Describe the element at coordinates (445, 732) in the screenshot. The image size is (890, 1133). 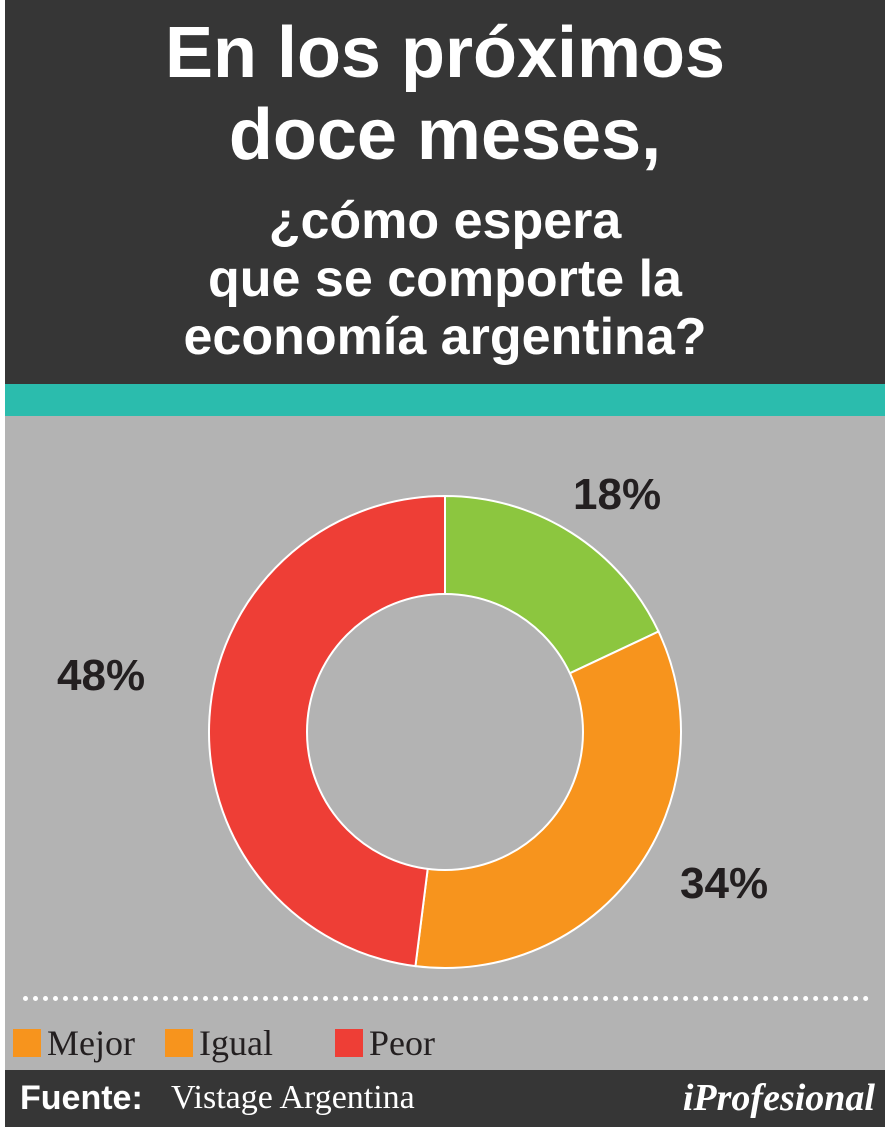
I see `donut-hole` at that location.